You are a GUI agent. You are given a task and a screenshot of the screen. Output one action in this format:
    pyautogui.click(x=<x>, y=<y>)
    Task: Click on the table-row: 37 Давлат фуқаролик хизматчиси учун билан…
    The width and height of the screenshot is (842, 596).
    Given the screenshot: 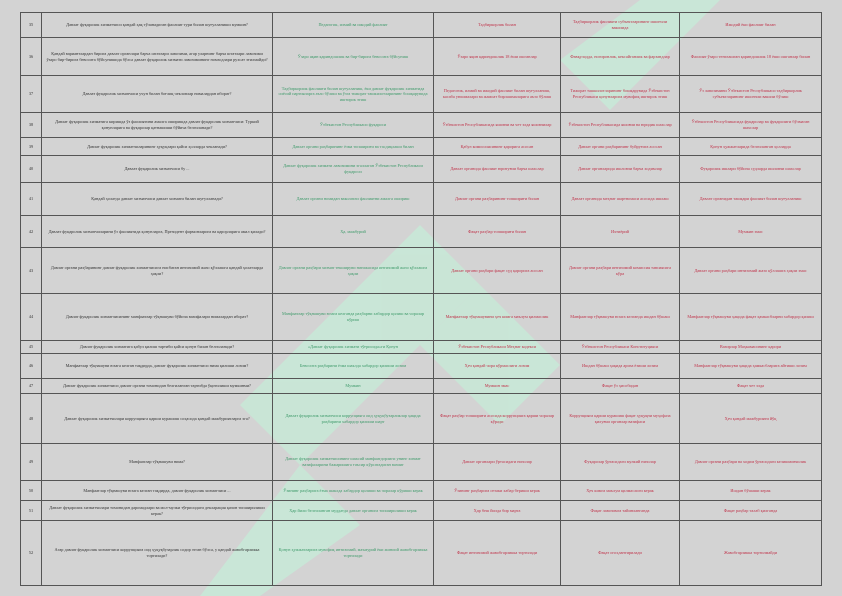 What is the action you would take?
    pyautogui.click(x=421, y=94)
    